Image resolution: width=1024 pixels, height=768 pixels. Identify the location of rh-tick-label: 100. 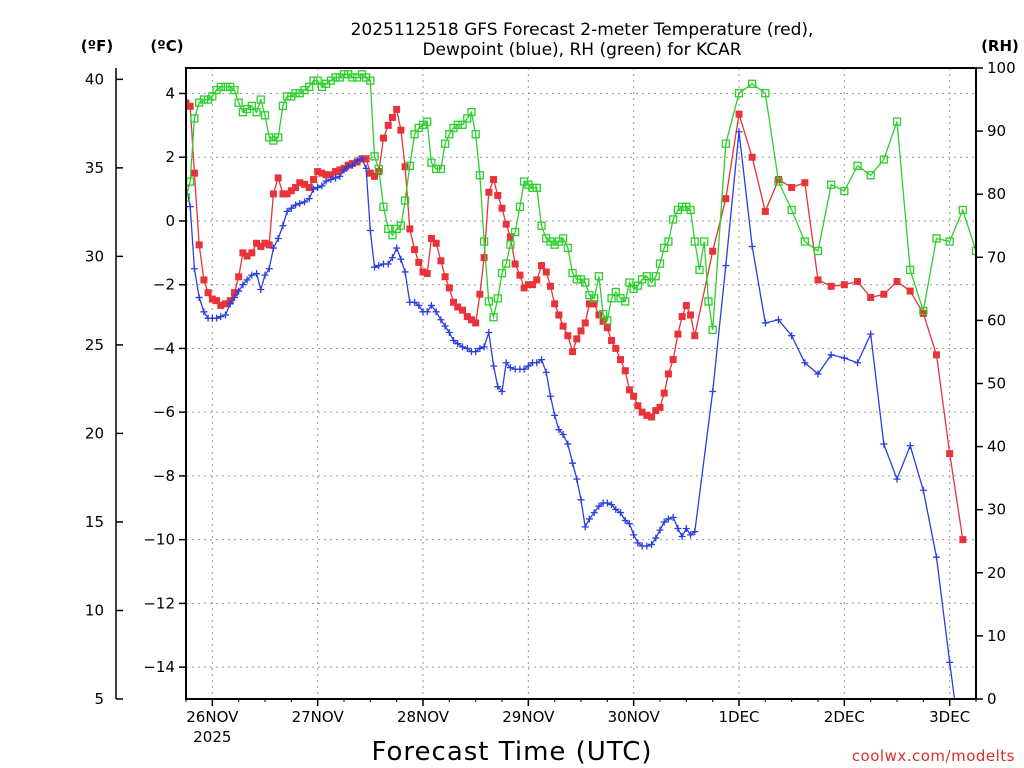
(1001, 68).